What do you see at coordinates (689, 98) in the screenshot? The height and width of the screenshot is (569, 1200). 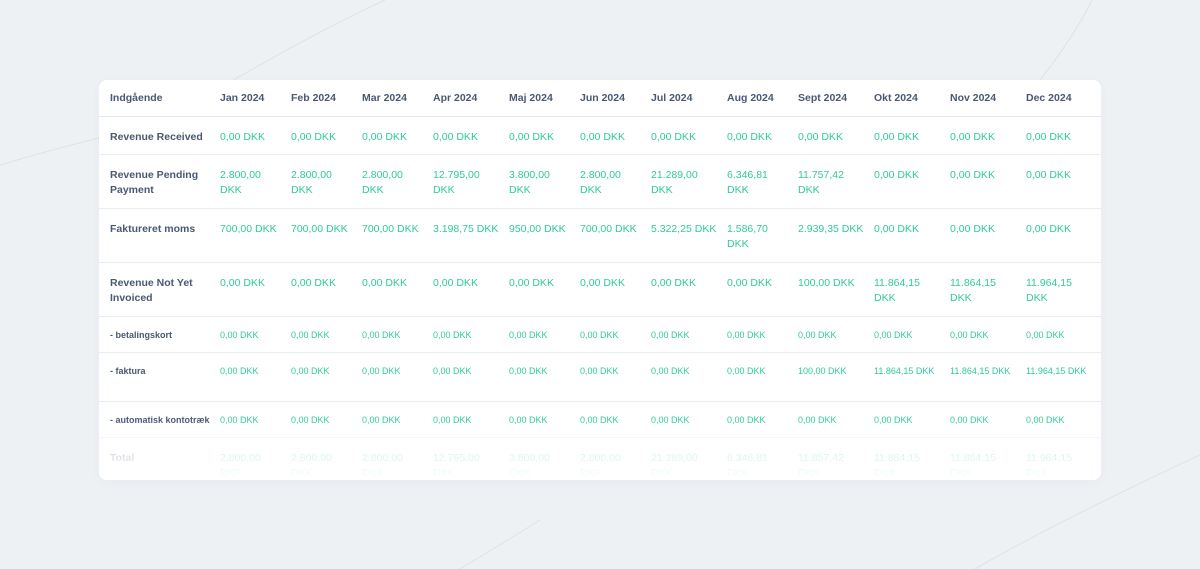 I see `header-month: Jul 2024` at bounding box center [689, 98].